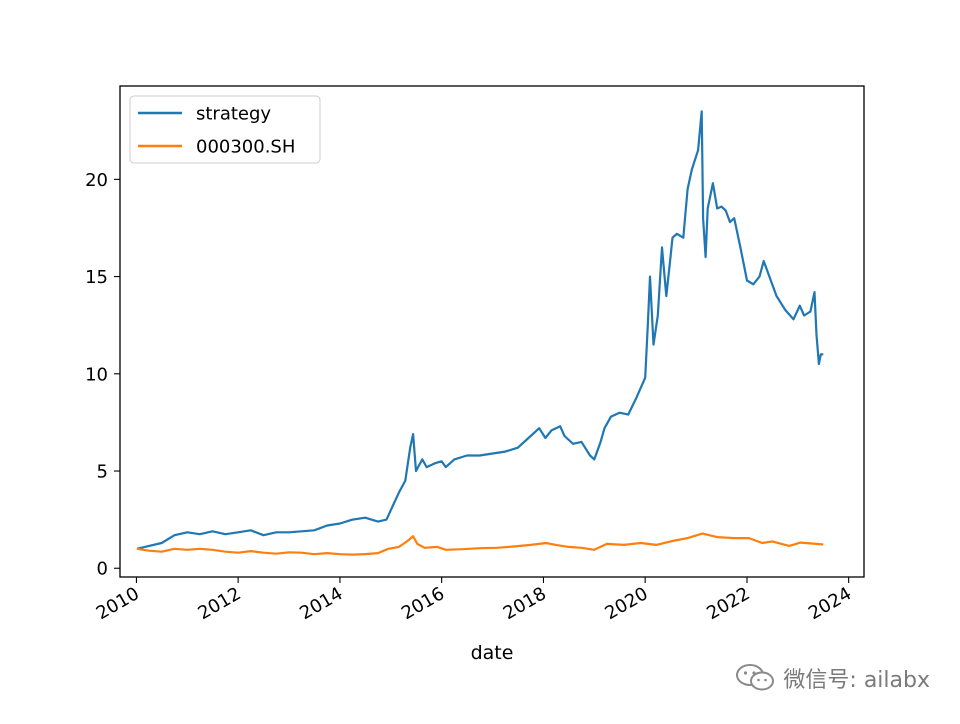 This screenshot has height=724, width=960. Describe the element at coordinates (225, 129) in the screenshot. I see `legend: strategy 000300.SH` at that location.